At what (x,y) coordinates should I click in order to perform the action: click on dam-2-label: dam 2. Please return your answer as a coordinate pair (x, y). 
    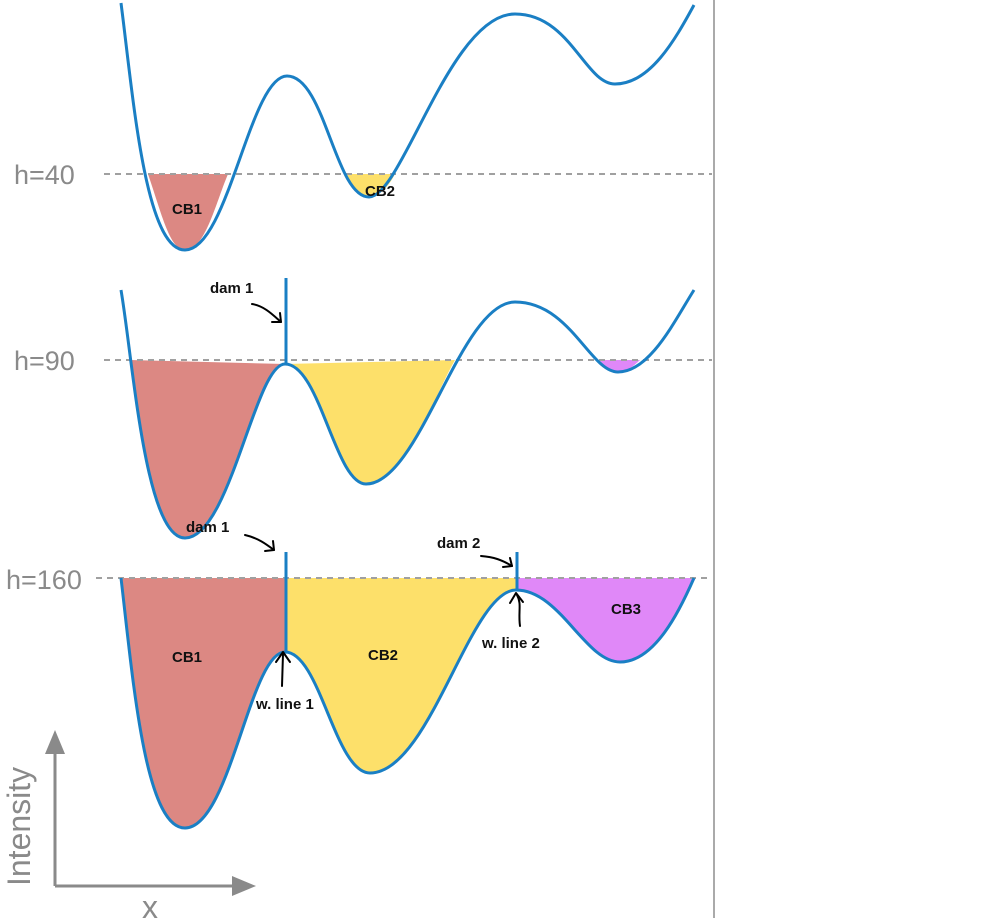
    Looking at the image, I should click on (458, 543).